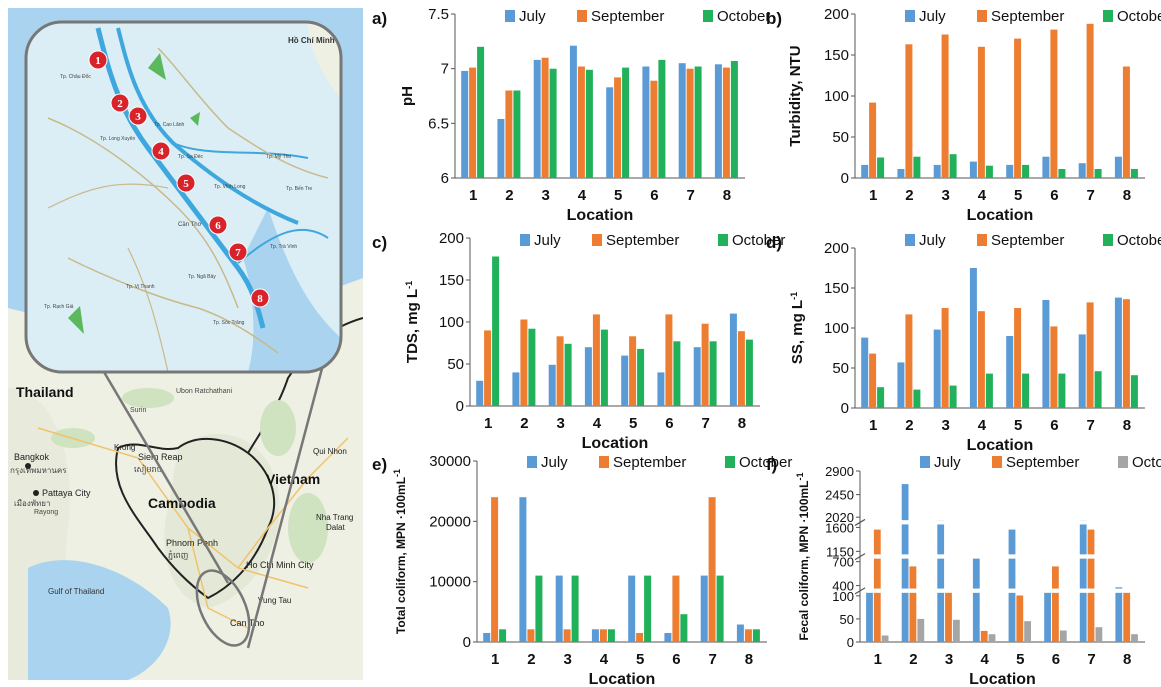 Image resolution: width=1161 pixels, height=687 pixels. I want to click on city-label-qui-nhon: Qui Nhon, so click(330, 451).